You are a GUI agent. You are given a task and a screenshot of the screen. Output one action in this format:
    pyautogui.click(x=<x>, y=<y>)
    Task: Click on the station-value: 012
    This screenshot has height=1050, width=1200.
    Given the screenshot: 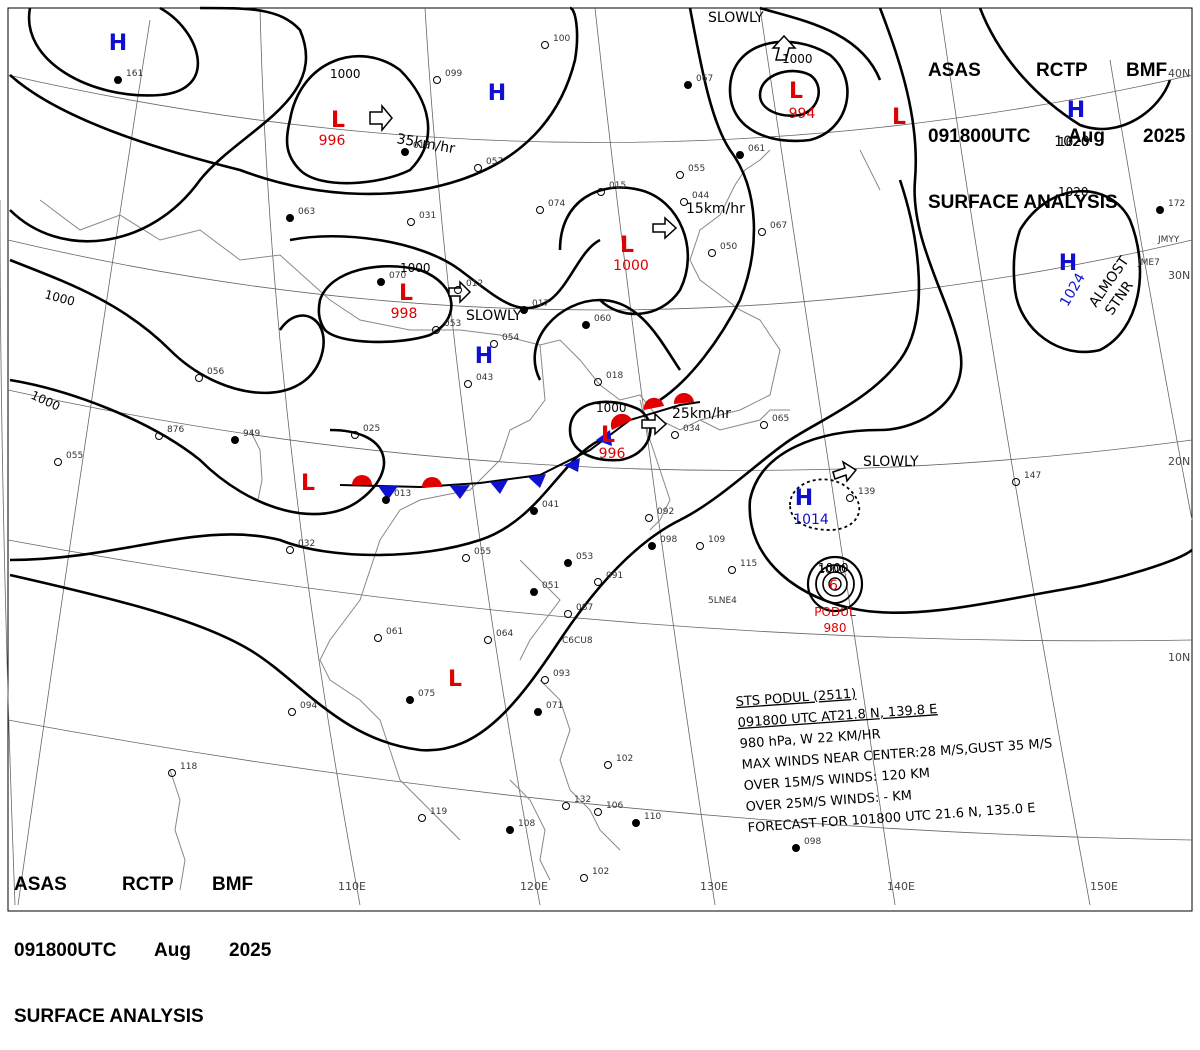 What is the action you would take?
    pyautogui.click(x=474, y=284)
    